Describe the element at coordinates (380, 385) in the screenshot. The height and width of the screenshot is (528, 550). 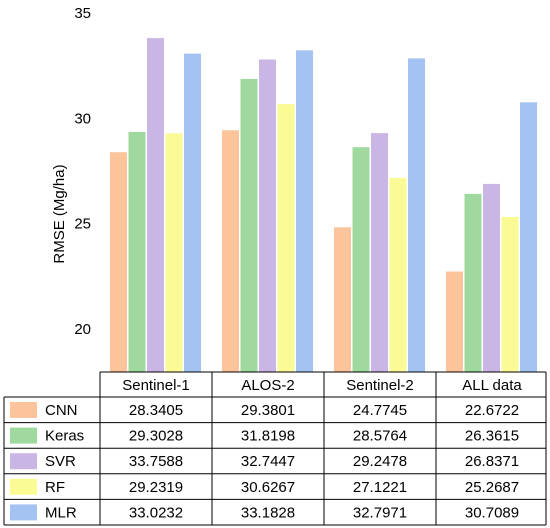
I see `x-category-label: Sentinel-2` at that location.